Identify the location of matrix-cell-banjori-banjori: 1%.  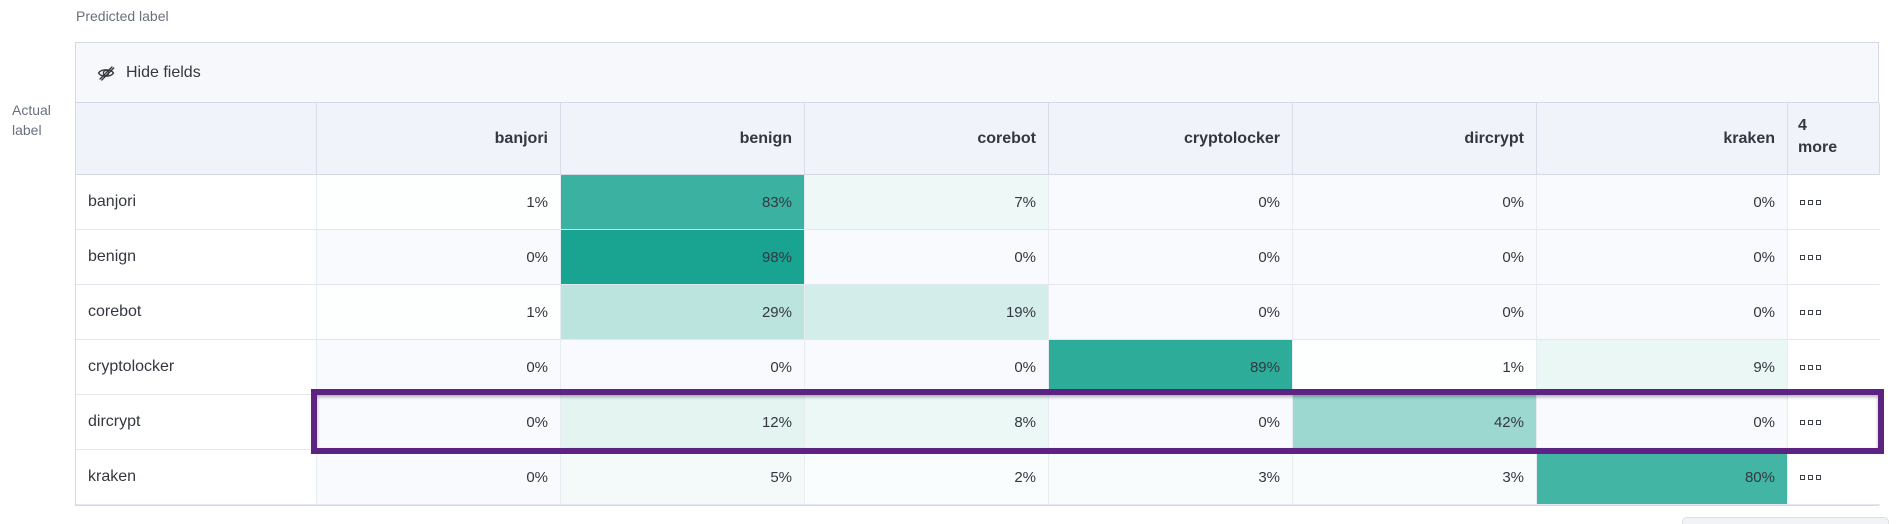
(439, 202).